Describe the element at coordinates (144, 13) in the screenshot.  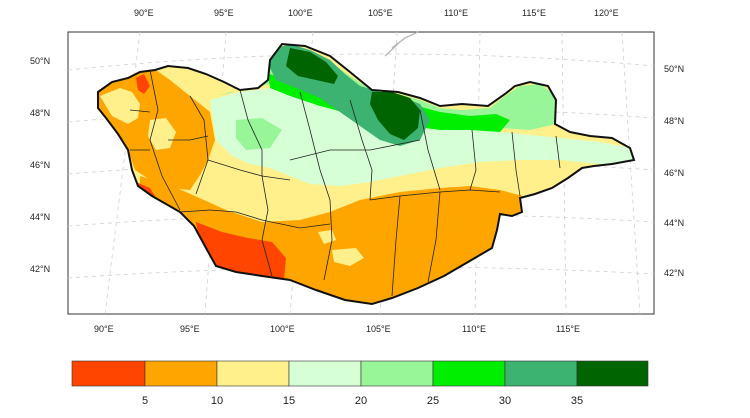
I see `top-lon-tick: 90°E` at that location.